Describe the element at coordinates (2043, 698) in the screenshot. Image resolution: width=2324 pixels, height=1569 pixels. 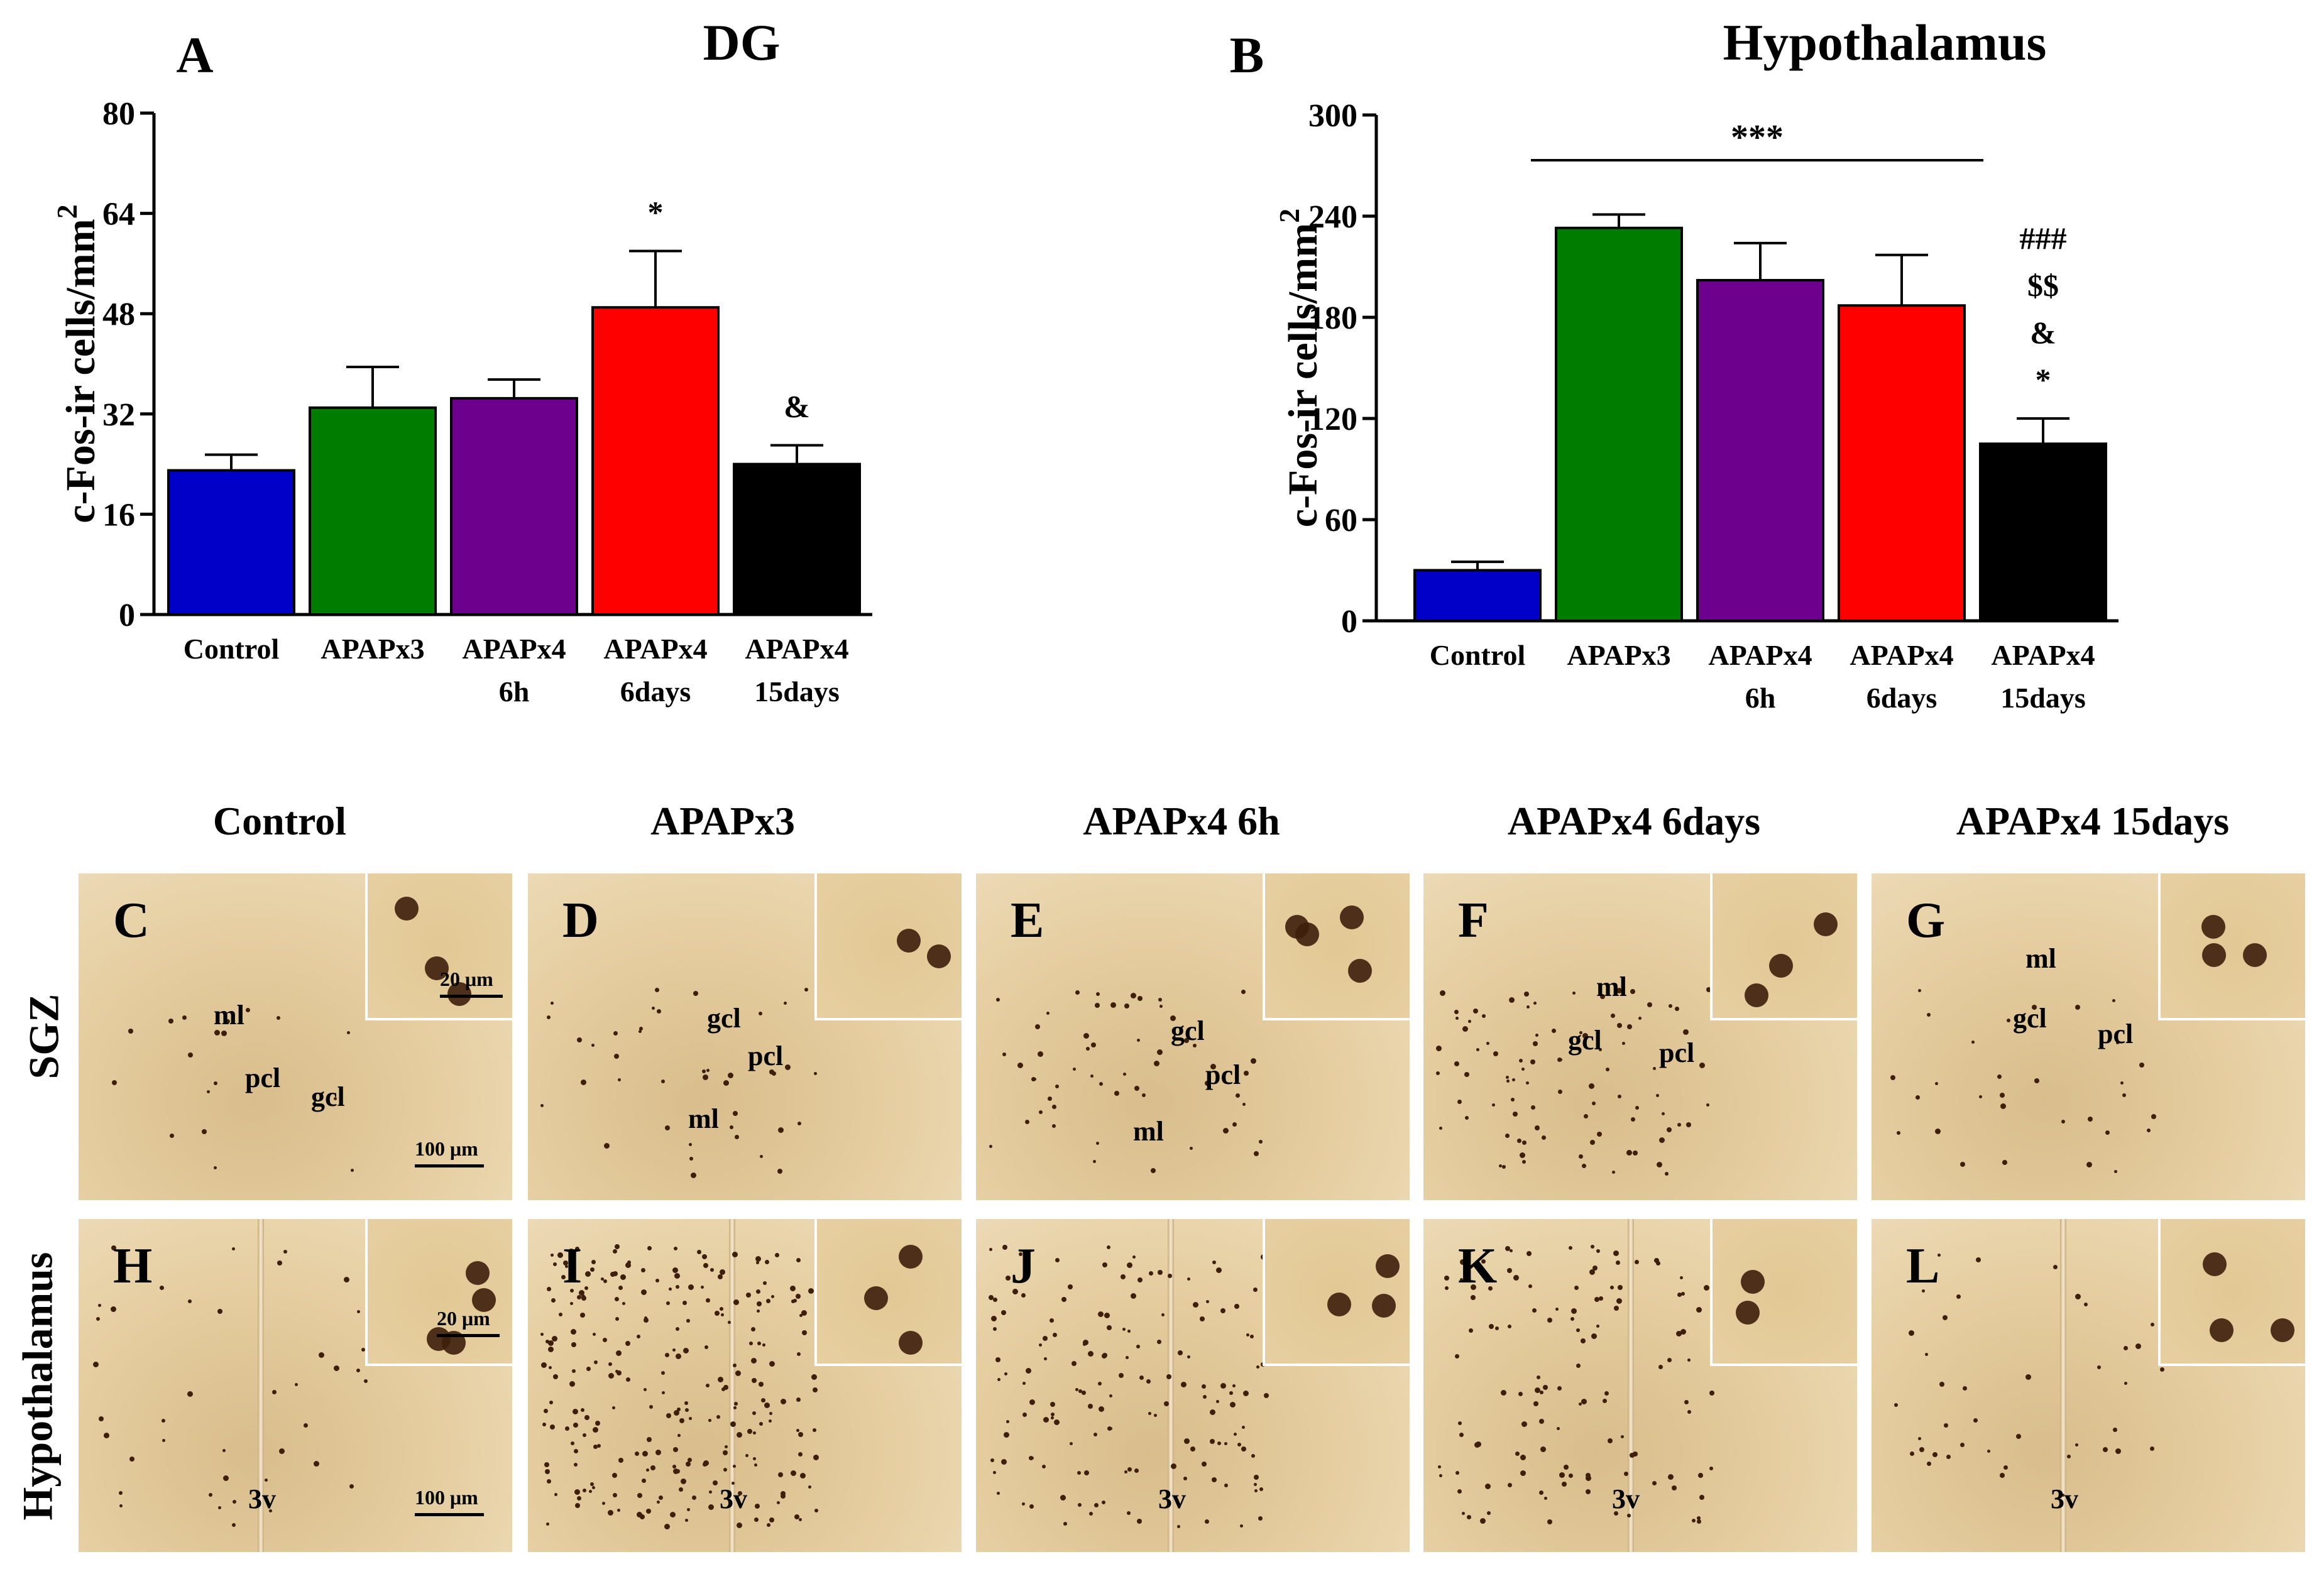
I see `x-tick-label: 15days` at that location.